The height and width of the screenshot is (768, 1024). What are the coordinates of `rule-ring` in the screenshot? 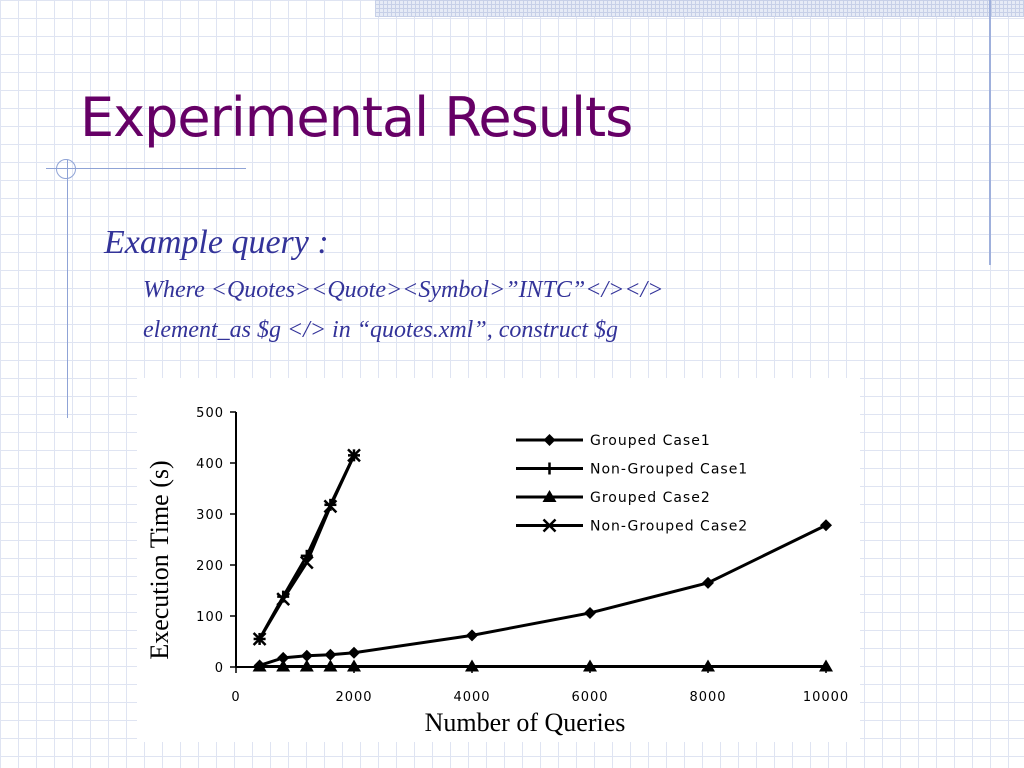 It's located at (66, 169).